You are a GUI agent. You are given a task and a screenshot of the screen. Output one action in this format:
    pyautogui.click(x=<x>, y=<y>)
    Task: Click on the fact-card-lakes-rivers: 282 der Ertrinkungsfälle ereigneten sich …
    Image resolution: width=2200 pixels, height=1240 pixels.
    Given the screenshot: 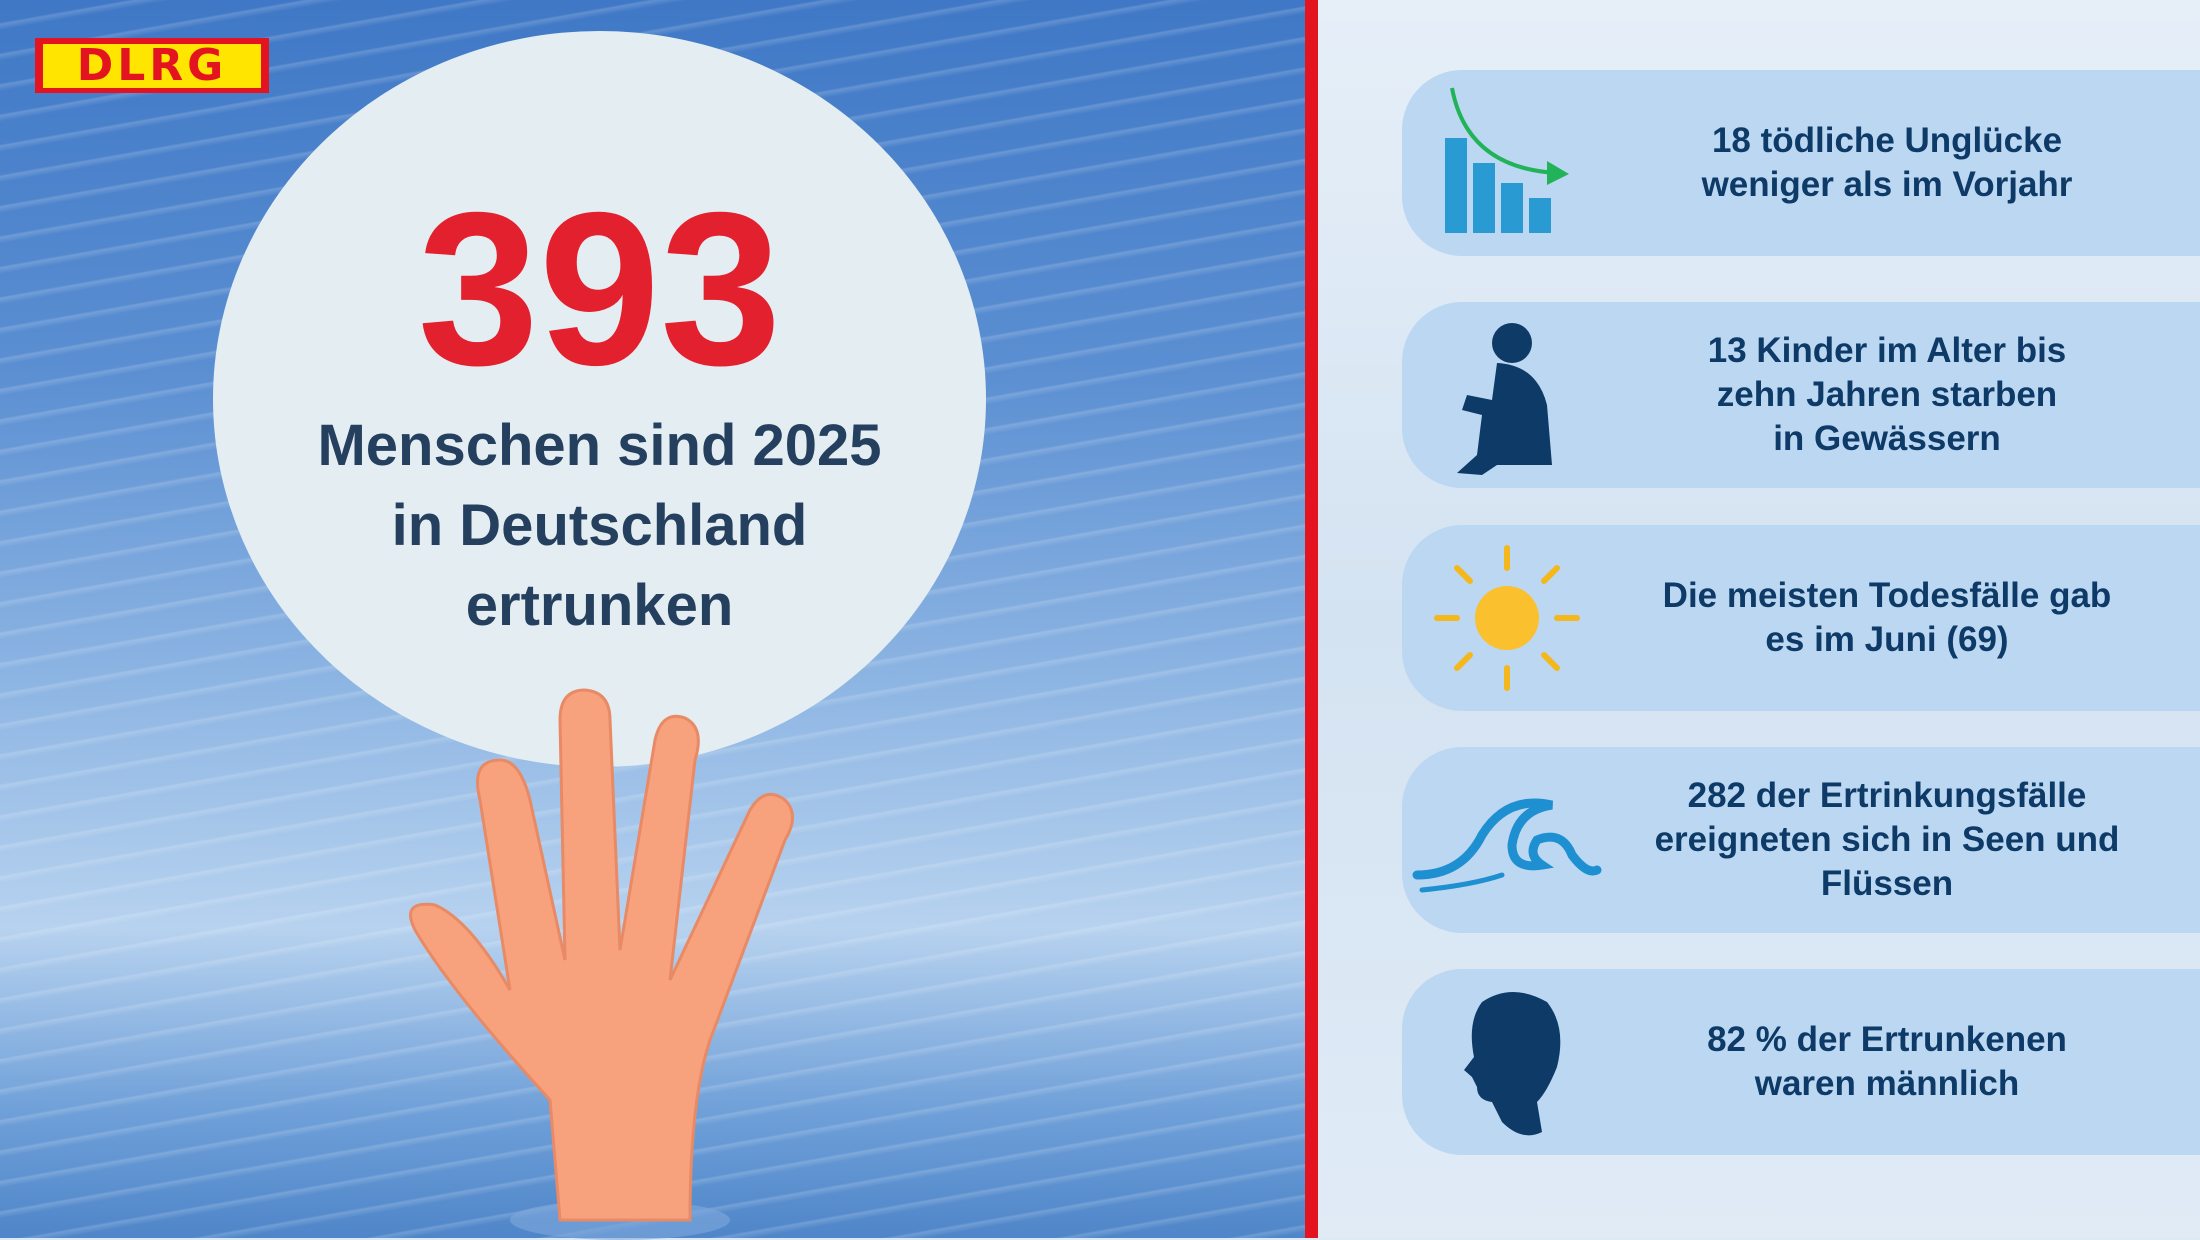 What is the action you would take?
    pyautogui.click(x=1801, y=840)
    